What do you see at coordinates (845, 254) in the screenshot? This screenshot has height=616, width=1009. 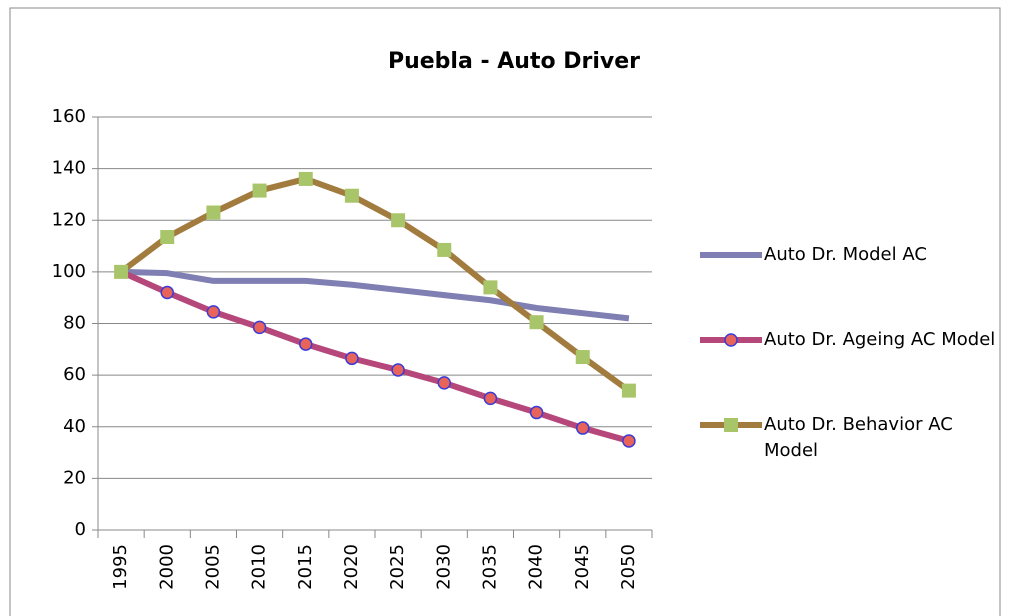 I see `legend-label: Auto Dr. Model AC` at bounding box center [845, 254].